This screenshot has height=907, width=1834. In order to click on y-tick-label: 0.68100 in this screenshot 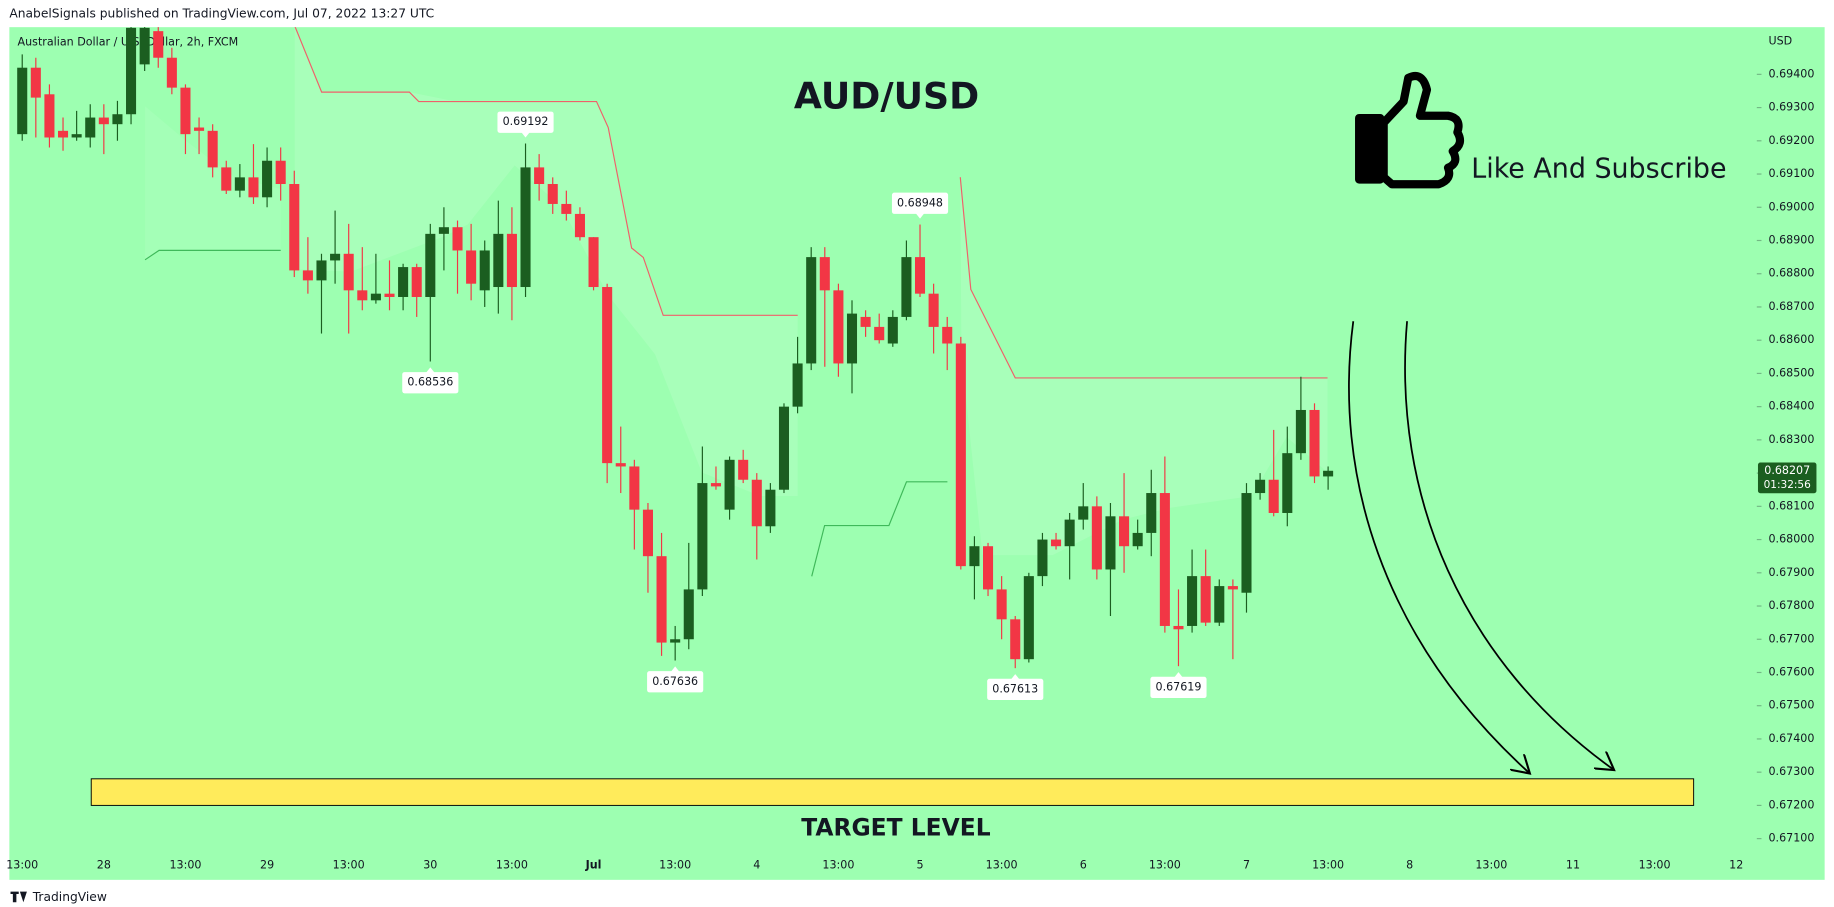, I will do `click(1792, 505)`.